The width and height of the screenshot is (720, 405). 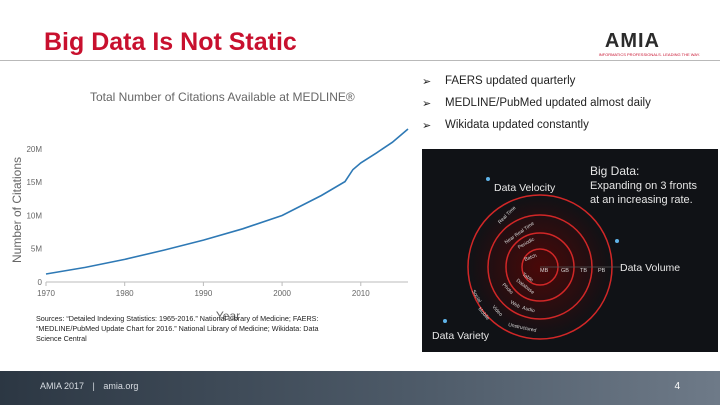 I want to click on variety-item: Table, so click(x=527, y=278).